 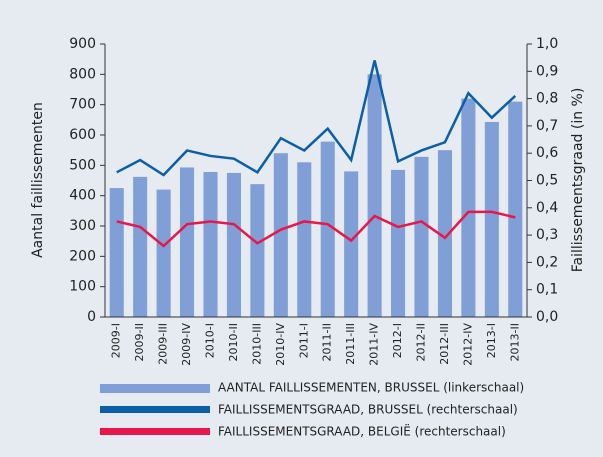 What do you see at coordinates (82, 196) in the screenshot?
I see `y-tick-label: 400` at bounding box center [82, 196].